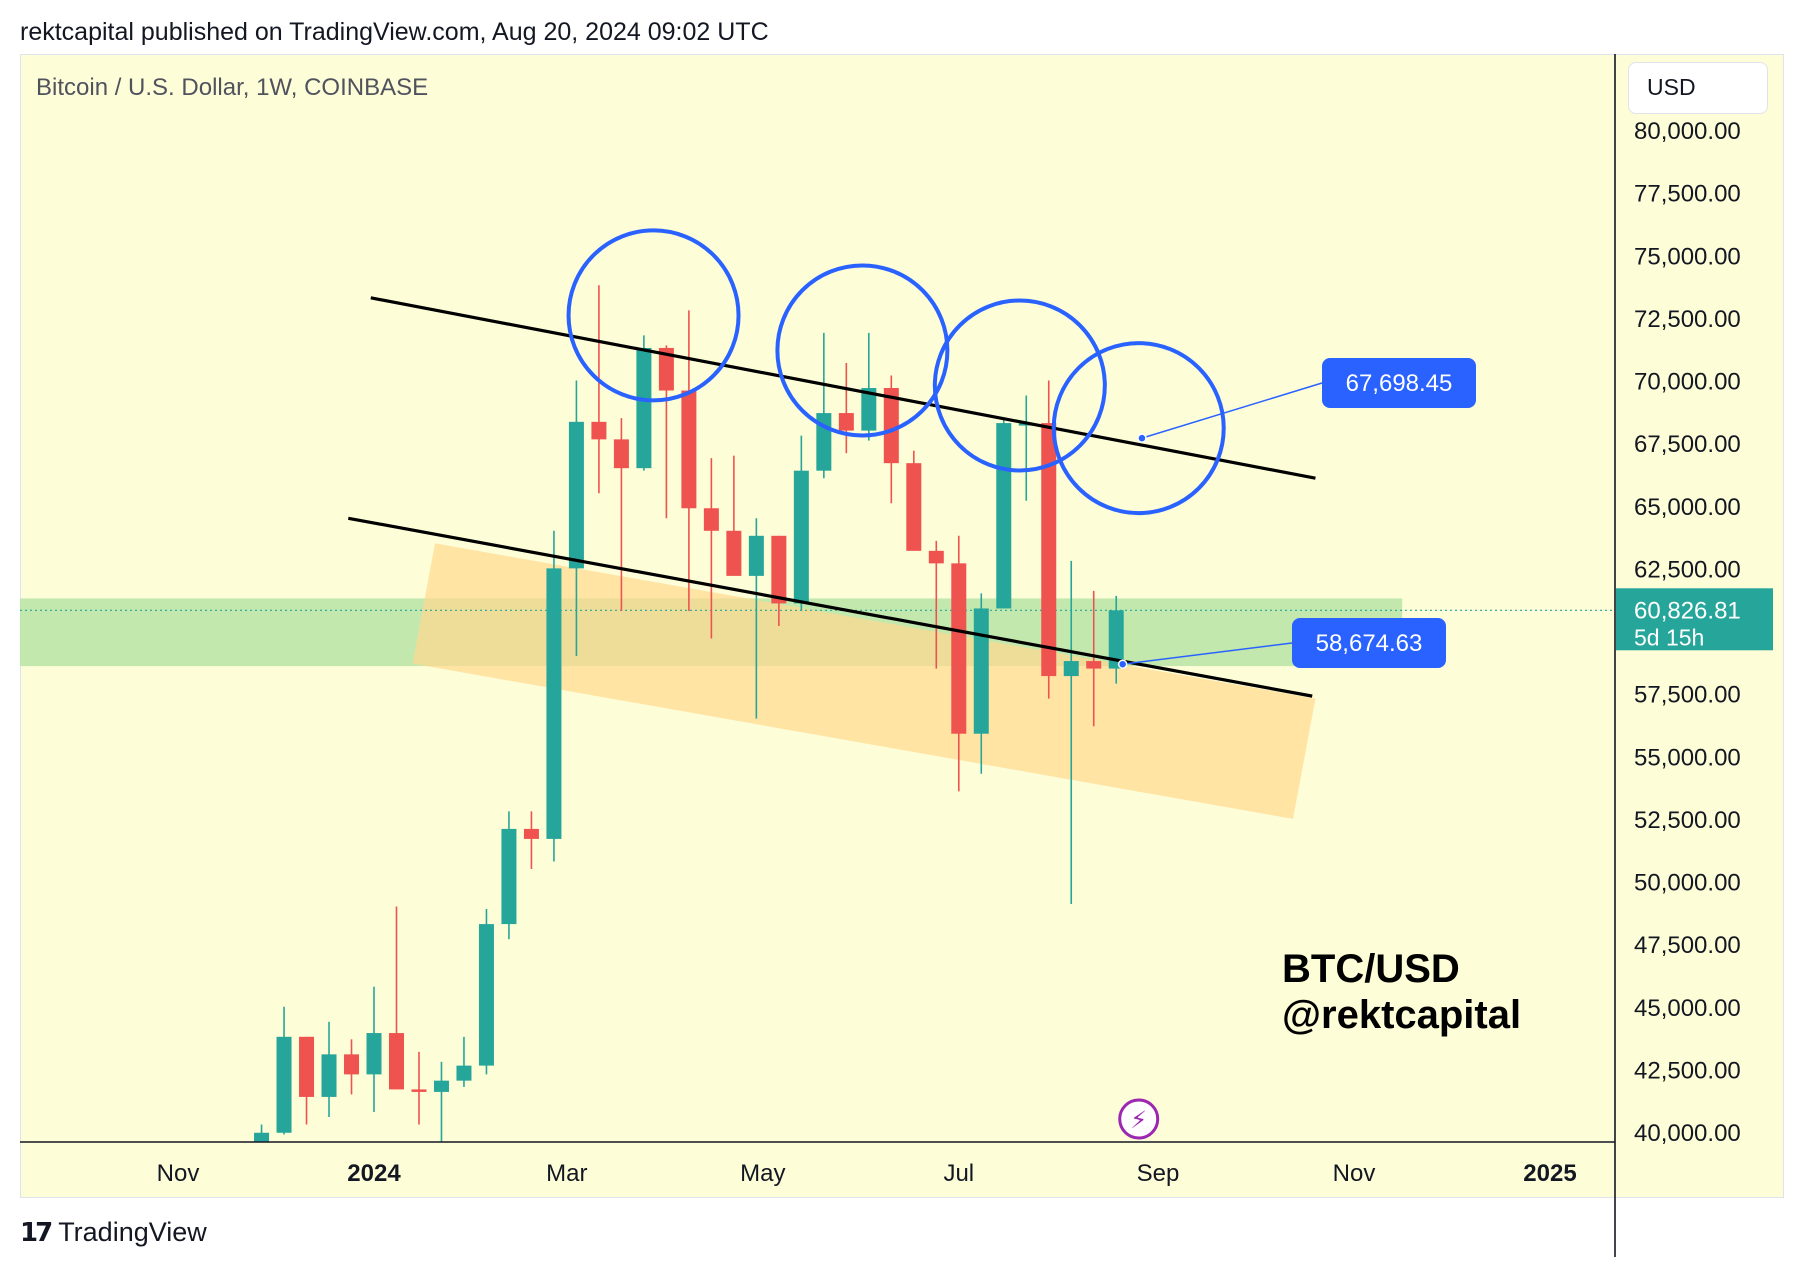  I want to click on trendline-lower, so click(830, 607).